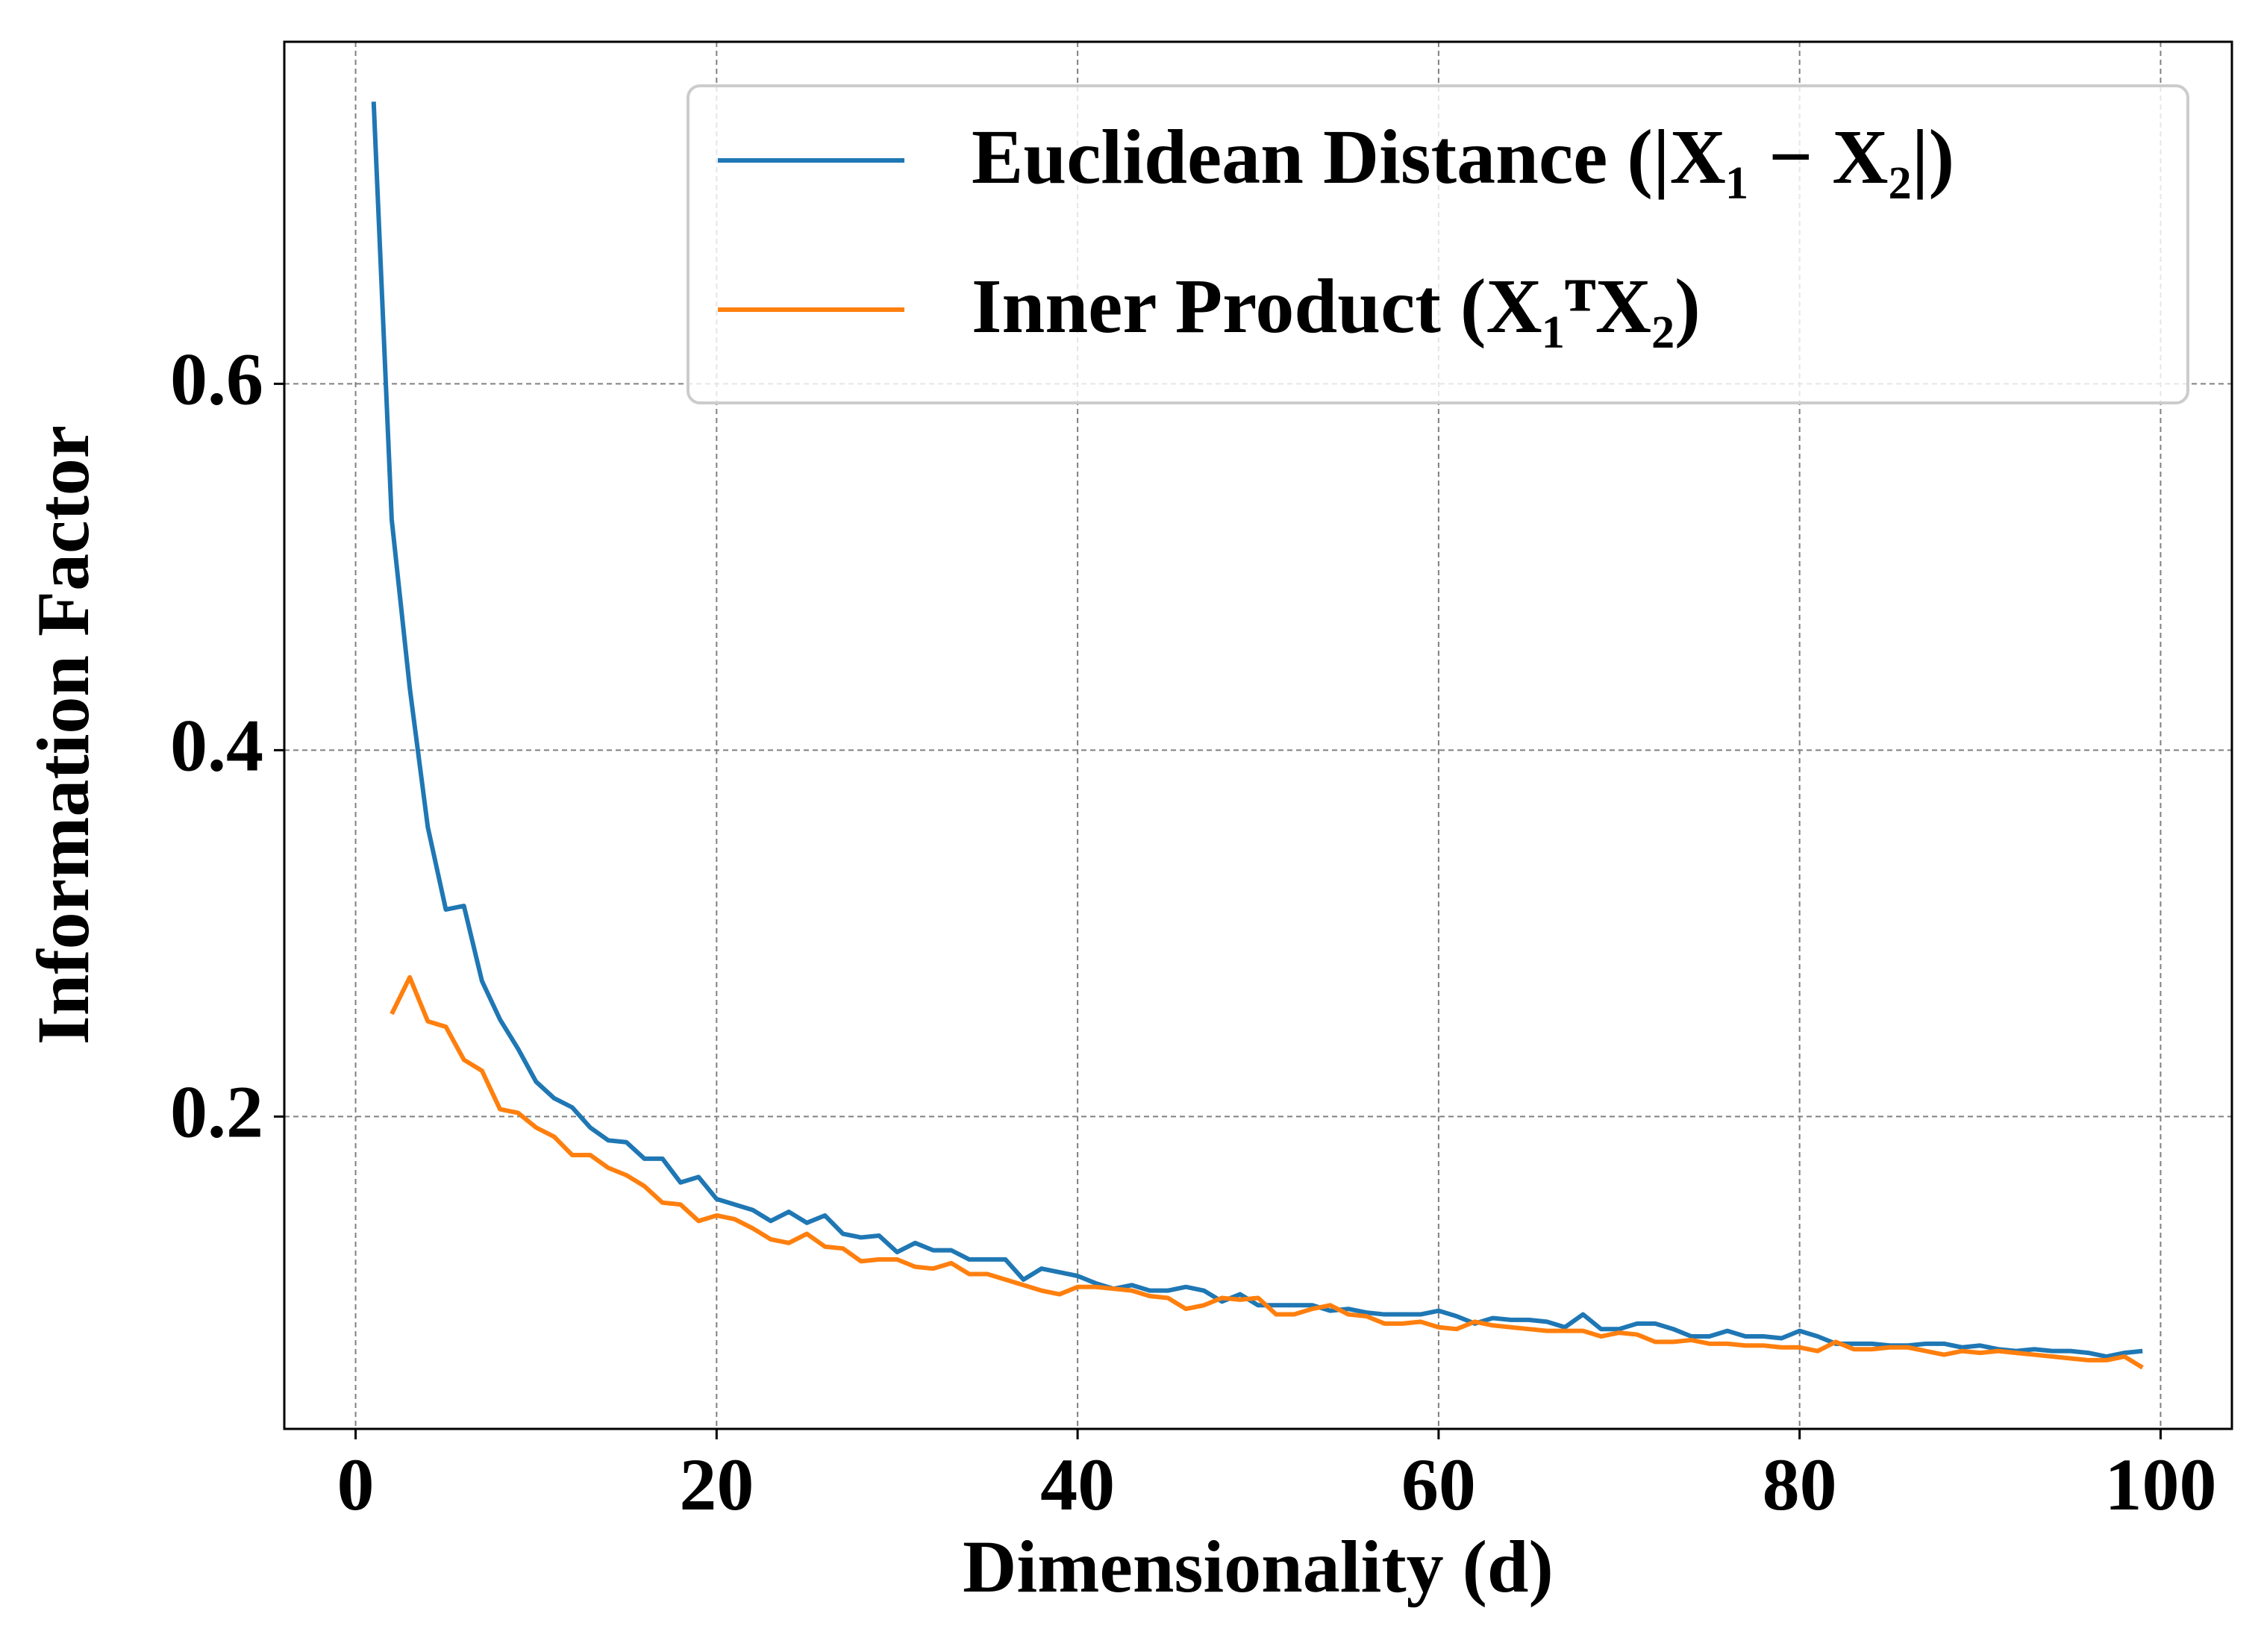  Describe the element at coordinates (1463, 157) in the screenshot. I see `legend-label: Euclidean Distance (|X₁ − X₂|)` at that location.